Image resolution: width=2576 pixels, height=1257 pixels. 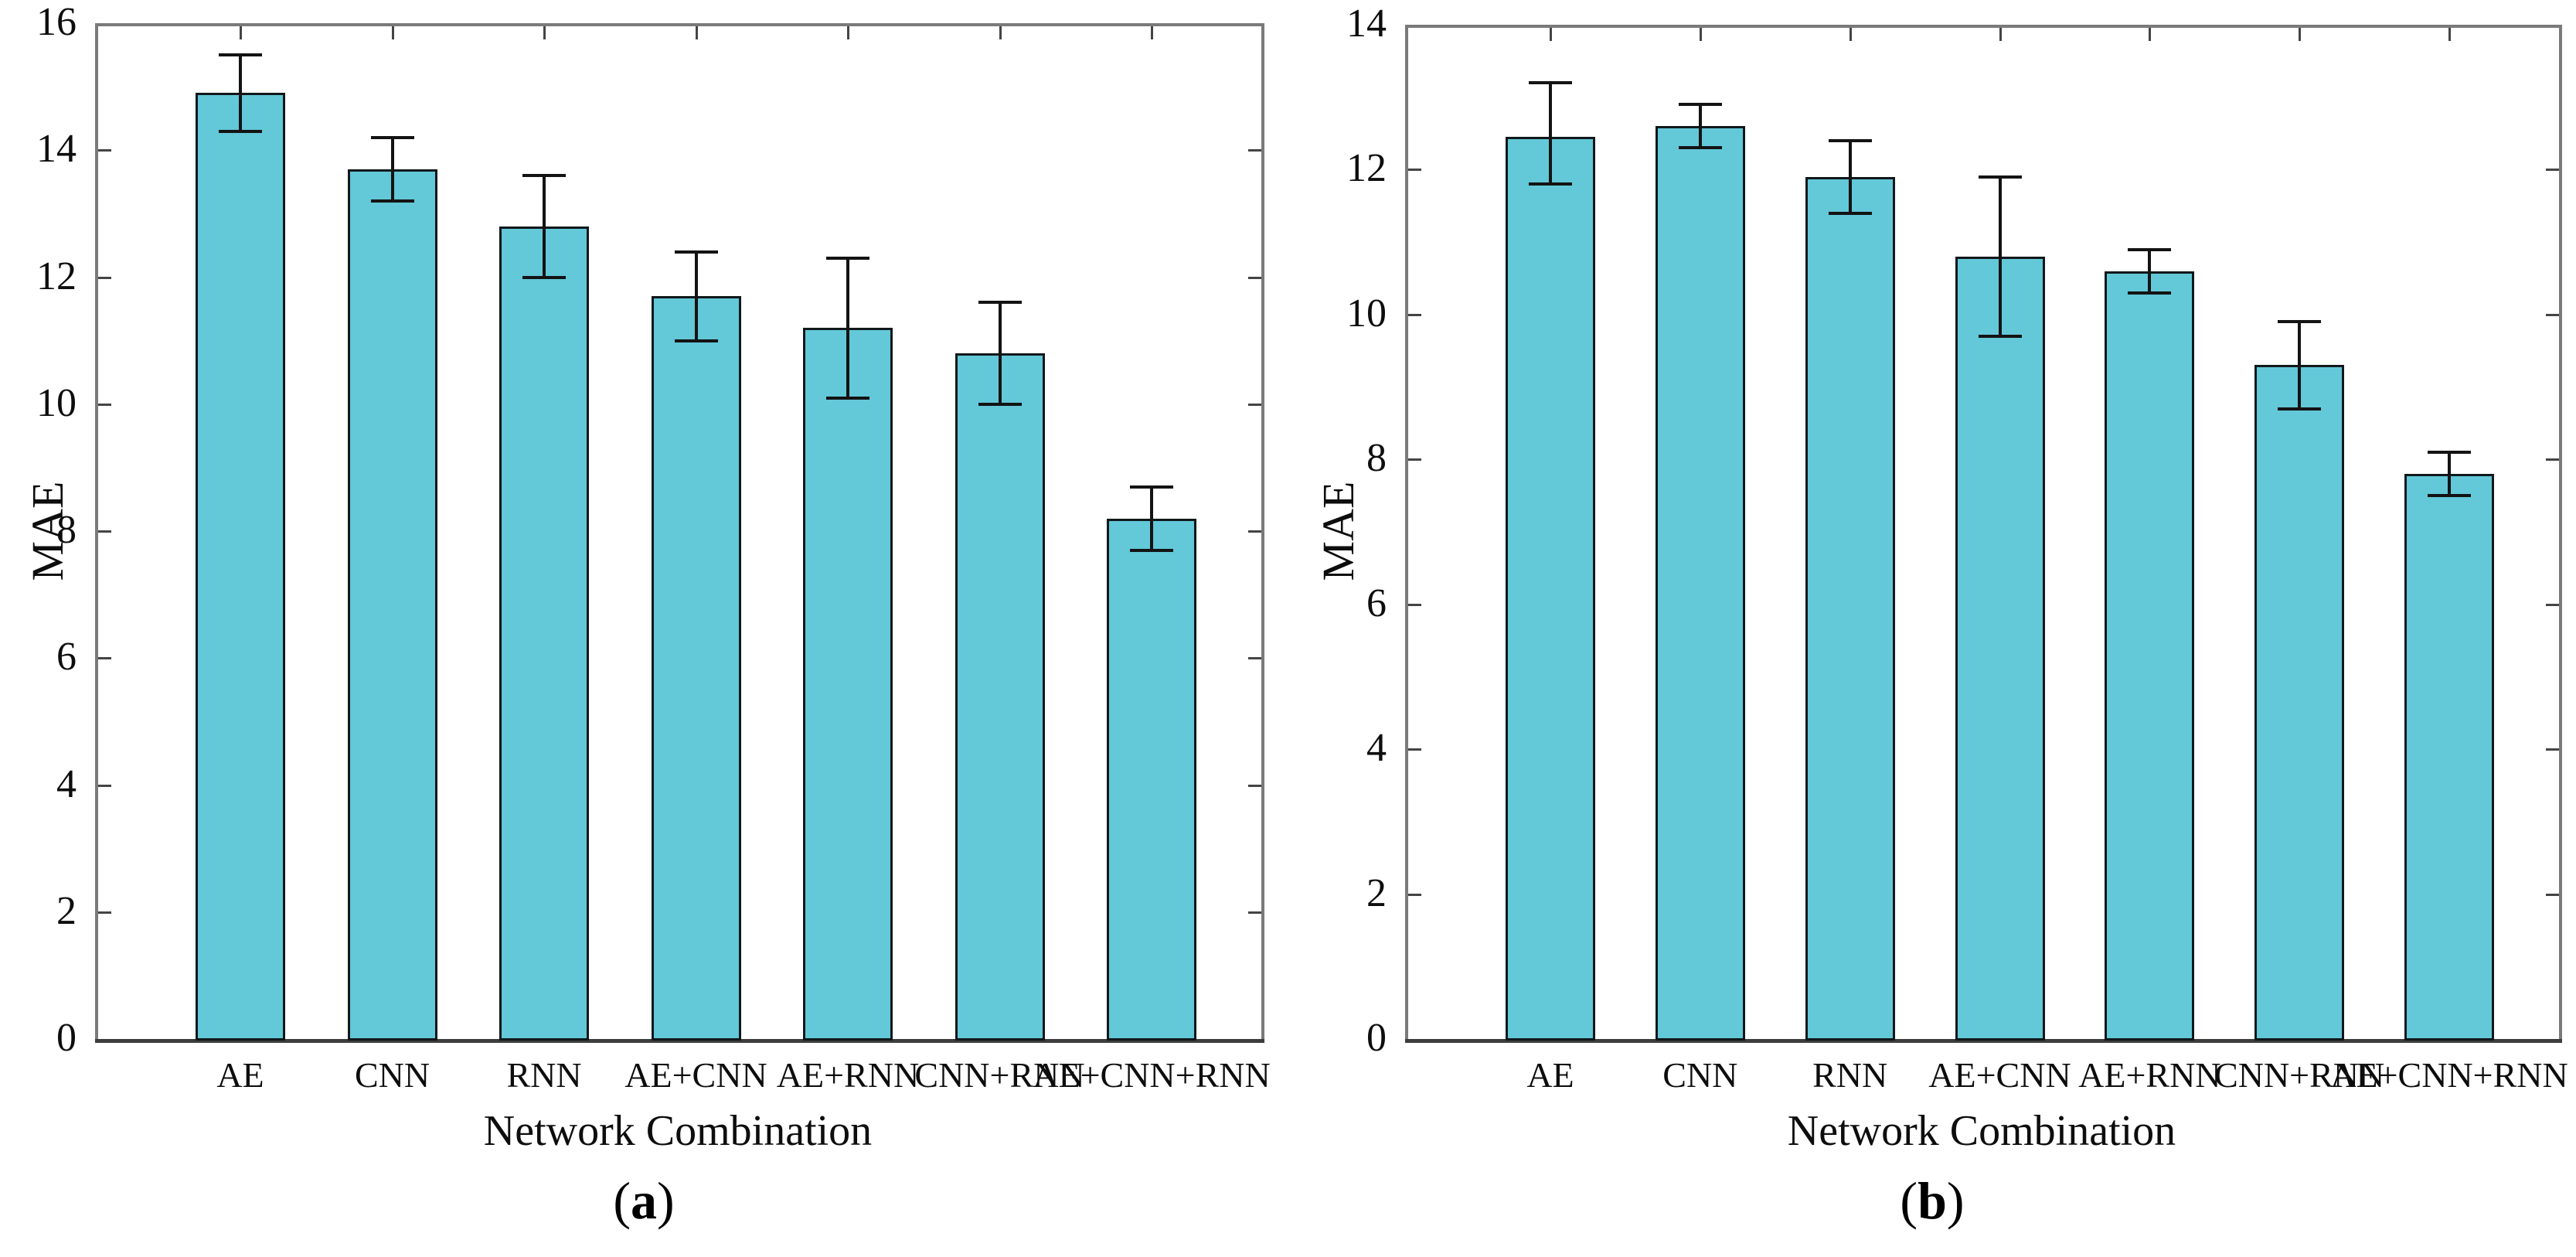 I want to click on caption-b-open-paren: (, so click(x=1909, y=1200).